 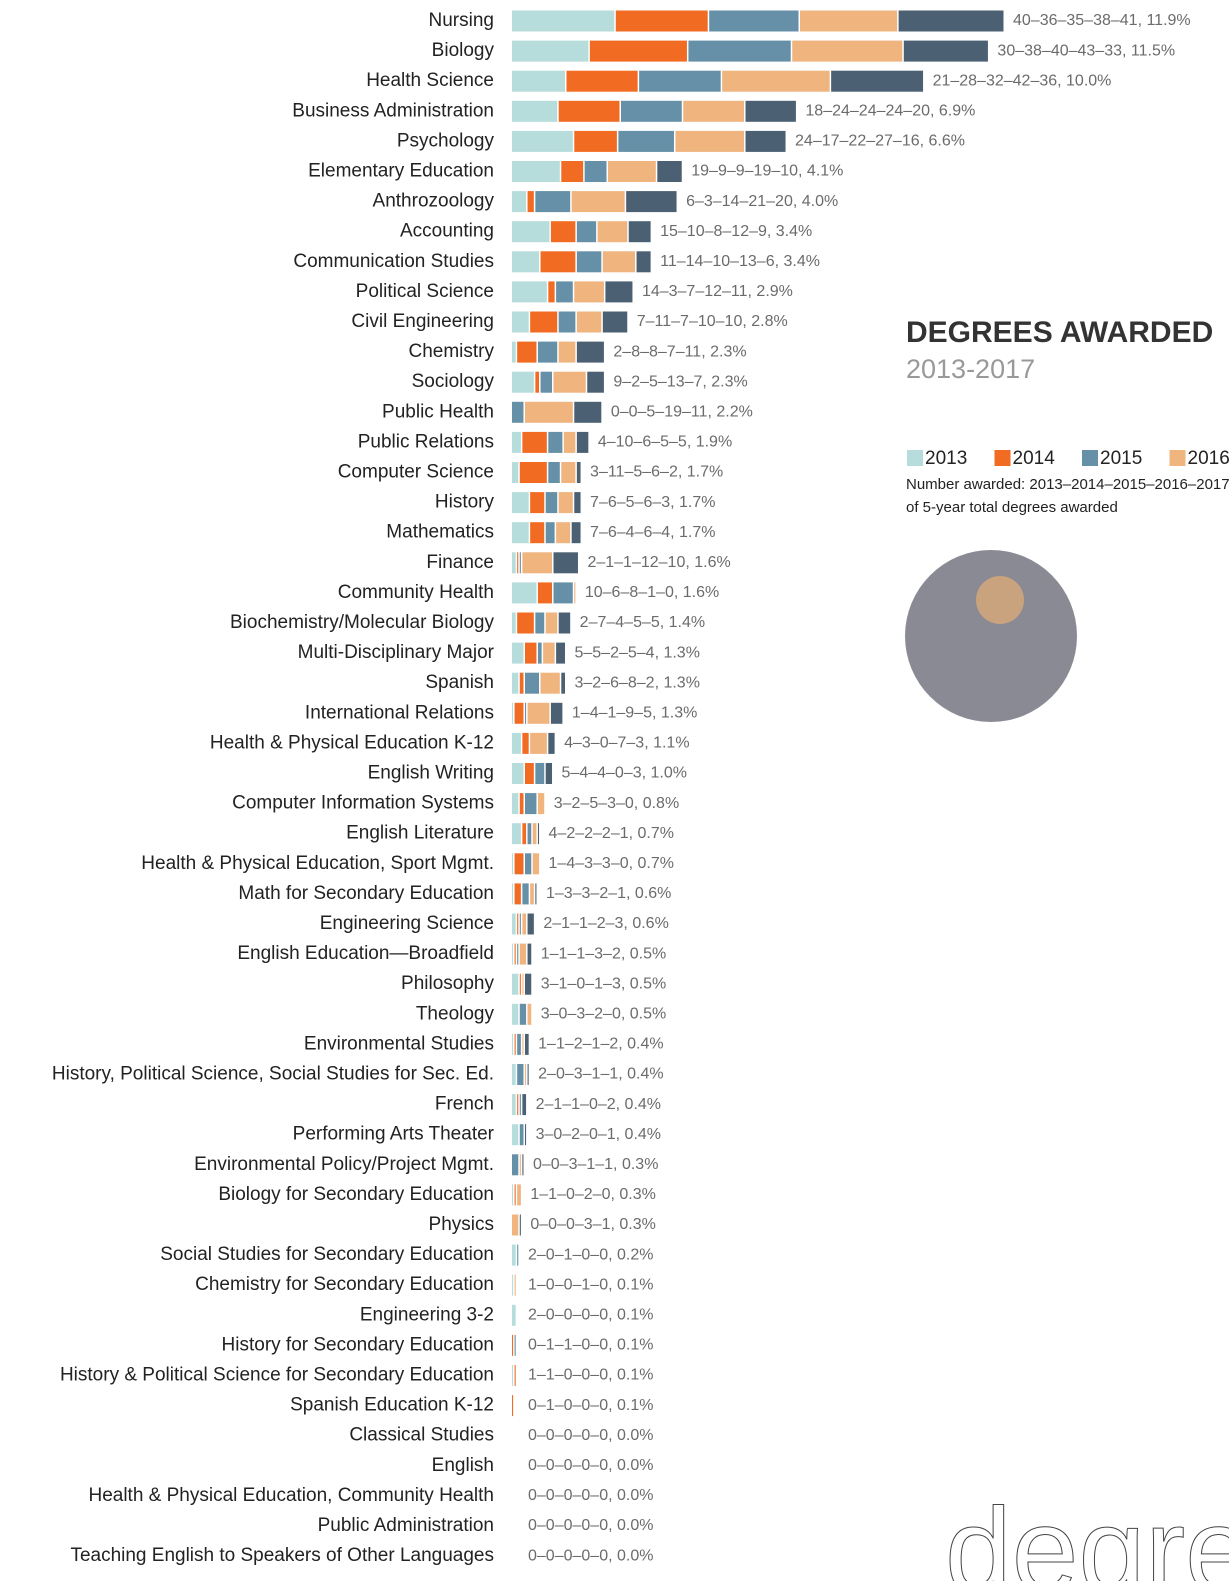 What do you see at coordinates (592, 1224) in the screenshot?
I see `value-label: 0–0–0–3–1, 0.3%` at bounding box center [592, 1224].